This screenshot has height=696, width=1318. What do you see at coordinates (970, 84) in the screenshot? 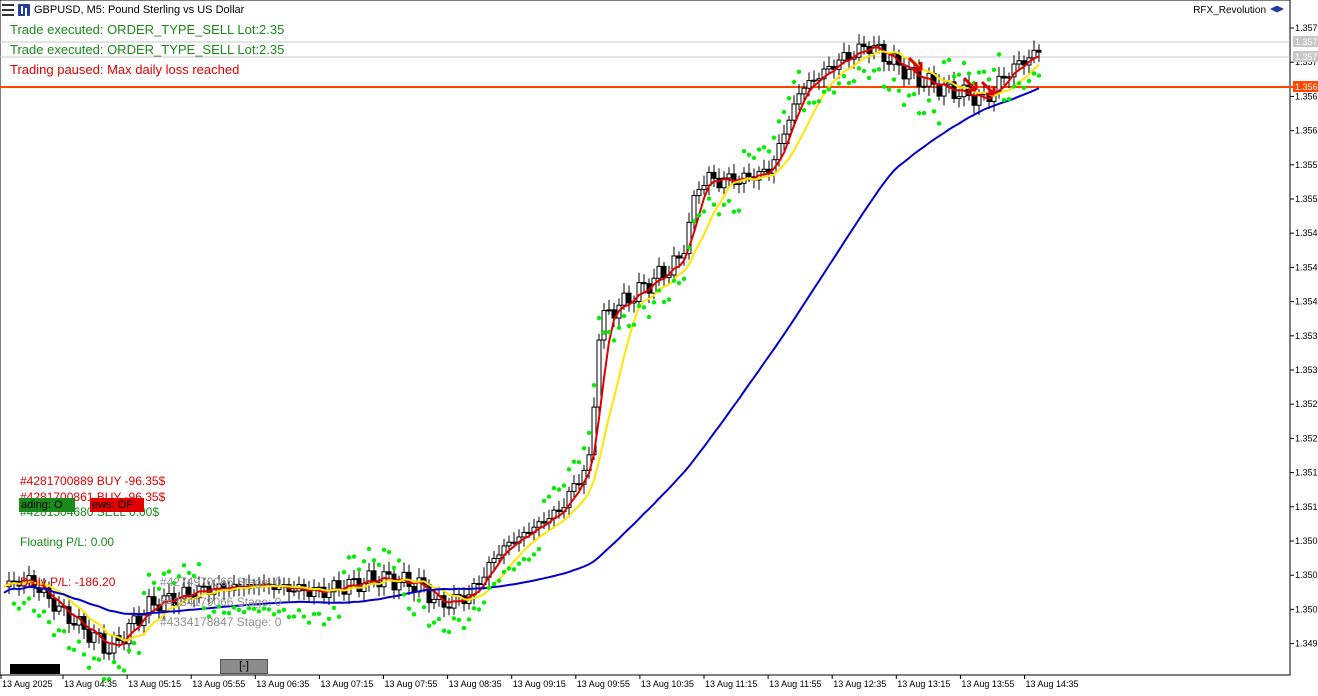
I see `sell-arrow` at bounding box center [970, 84].